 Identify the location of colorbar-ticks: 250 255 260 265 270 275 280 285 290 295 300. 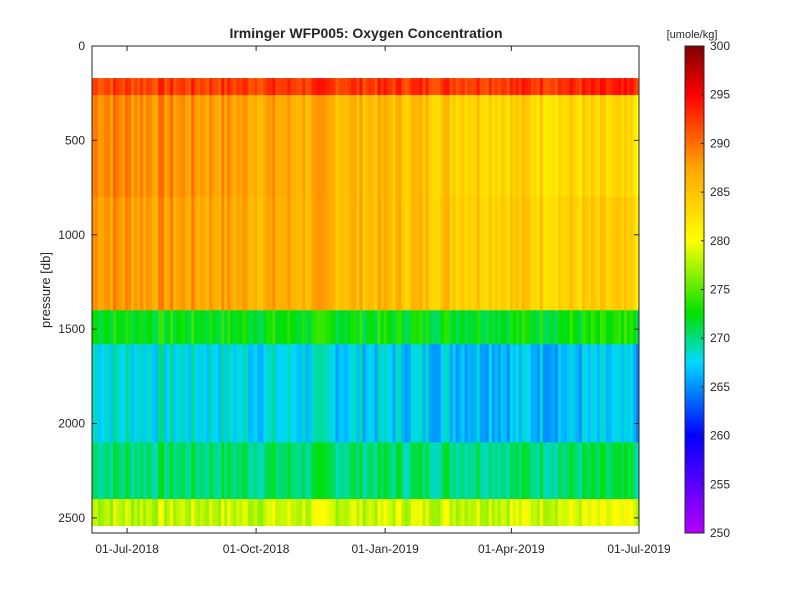
(715, 289).